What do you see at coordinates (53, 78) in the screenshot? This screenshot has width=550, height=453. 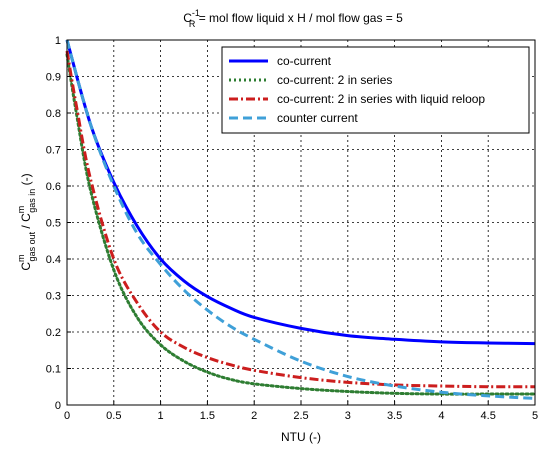 I see `y-tick-label: 0.9` at bounding box center [53, 78].